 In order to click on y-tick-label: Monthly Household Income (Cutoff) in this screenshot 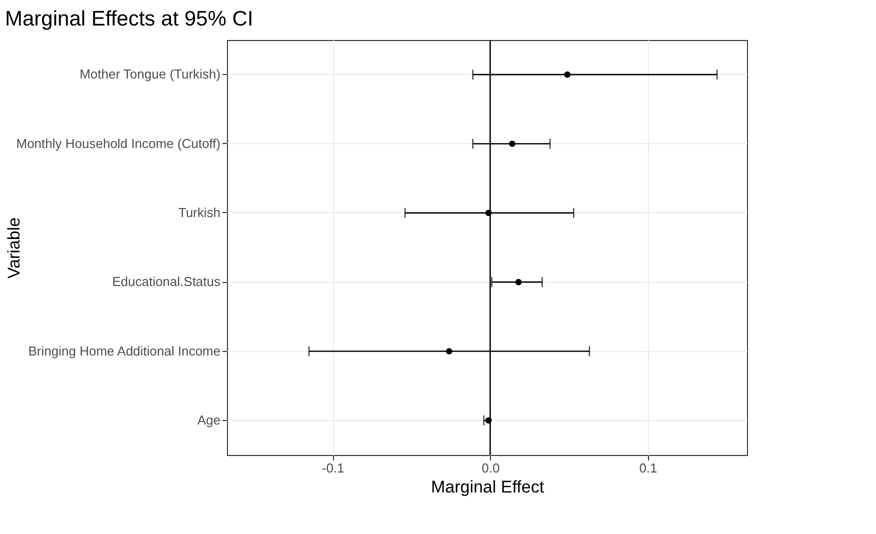, I will do `click(118, 143)`.